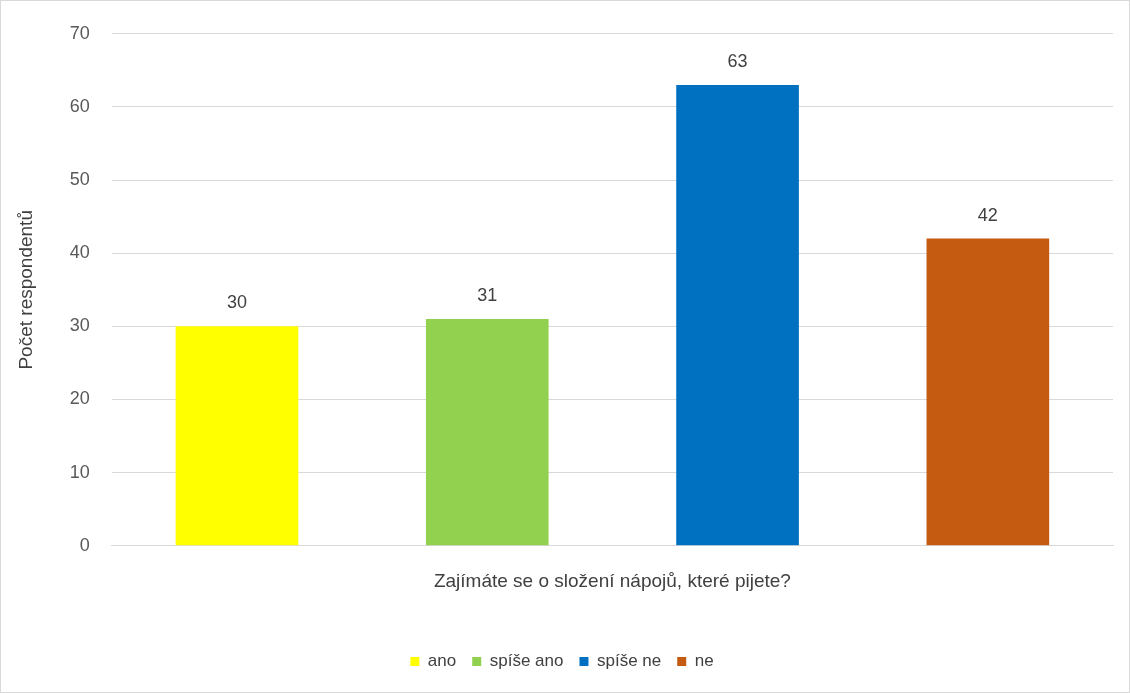  I want to click on legend-label: ne, so click(704, 661).